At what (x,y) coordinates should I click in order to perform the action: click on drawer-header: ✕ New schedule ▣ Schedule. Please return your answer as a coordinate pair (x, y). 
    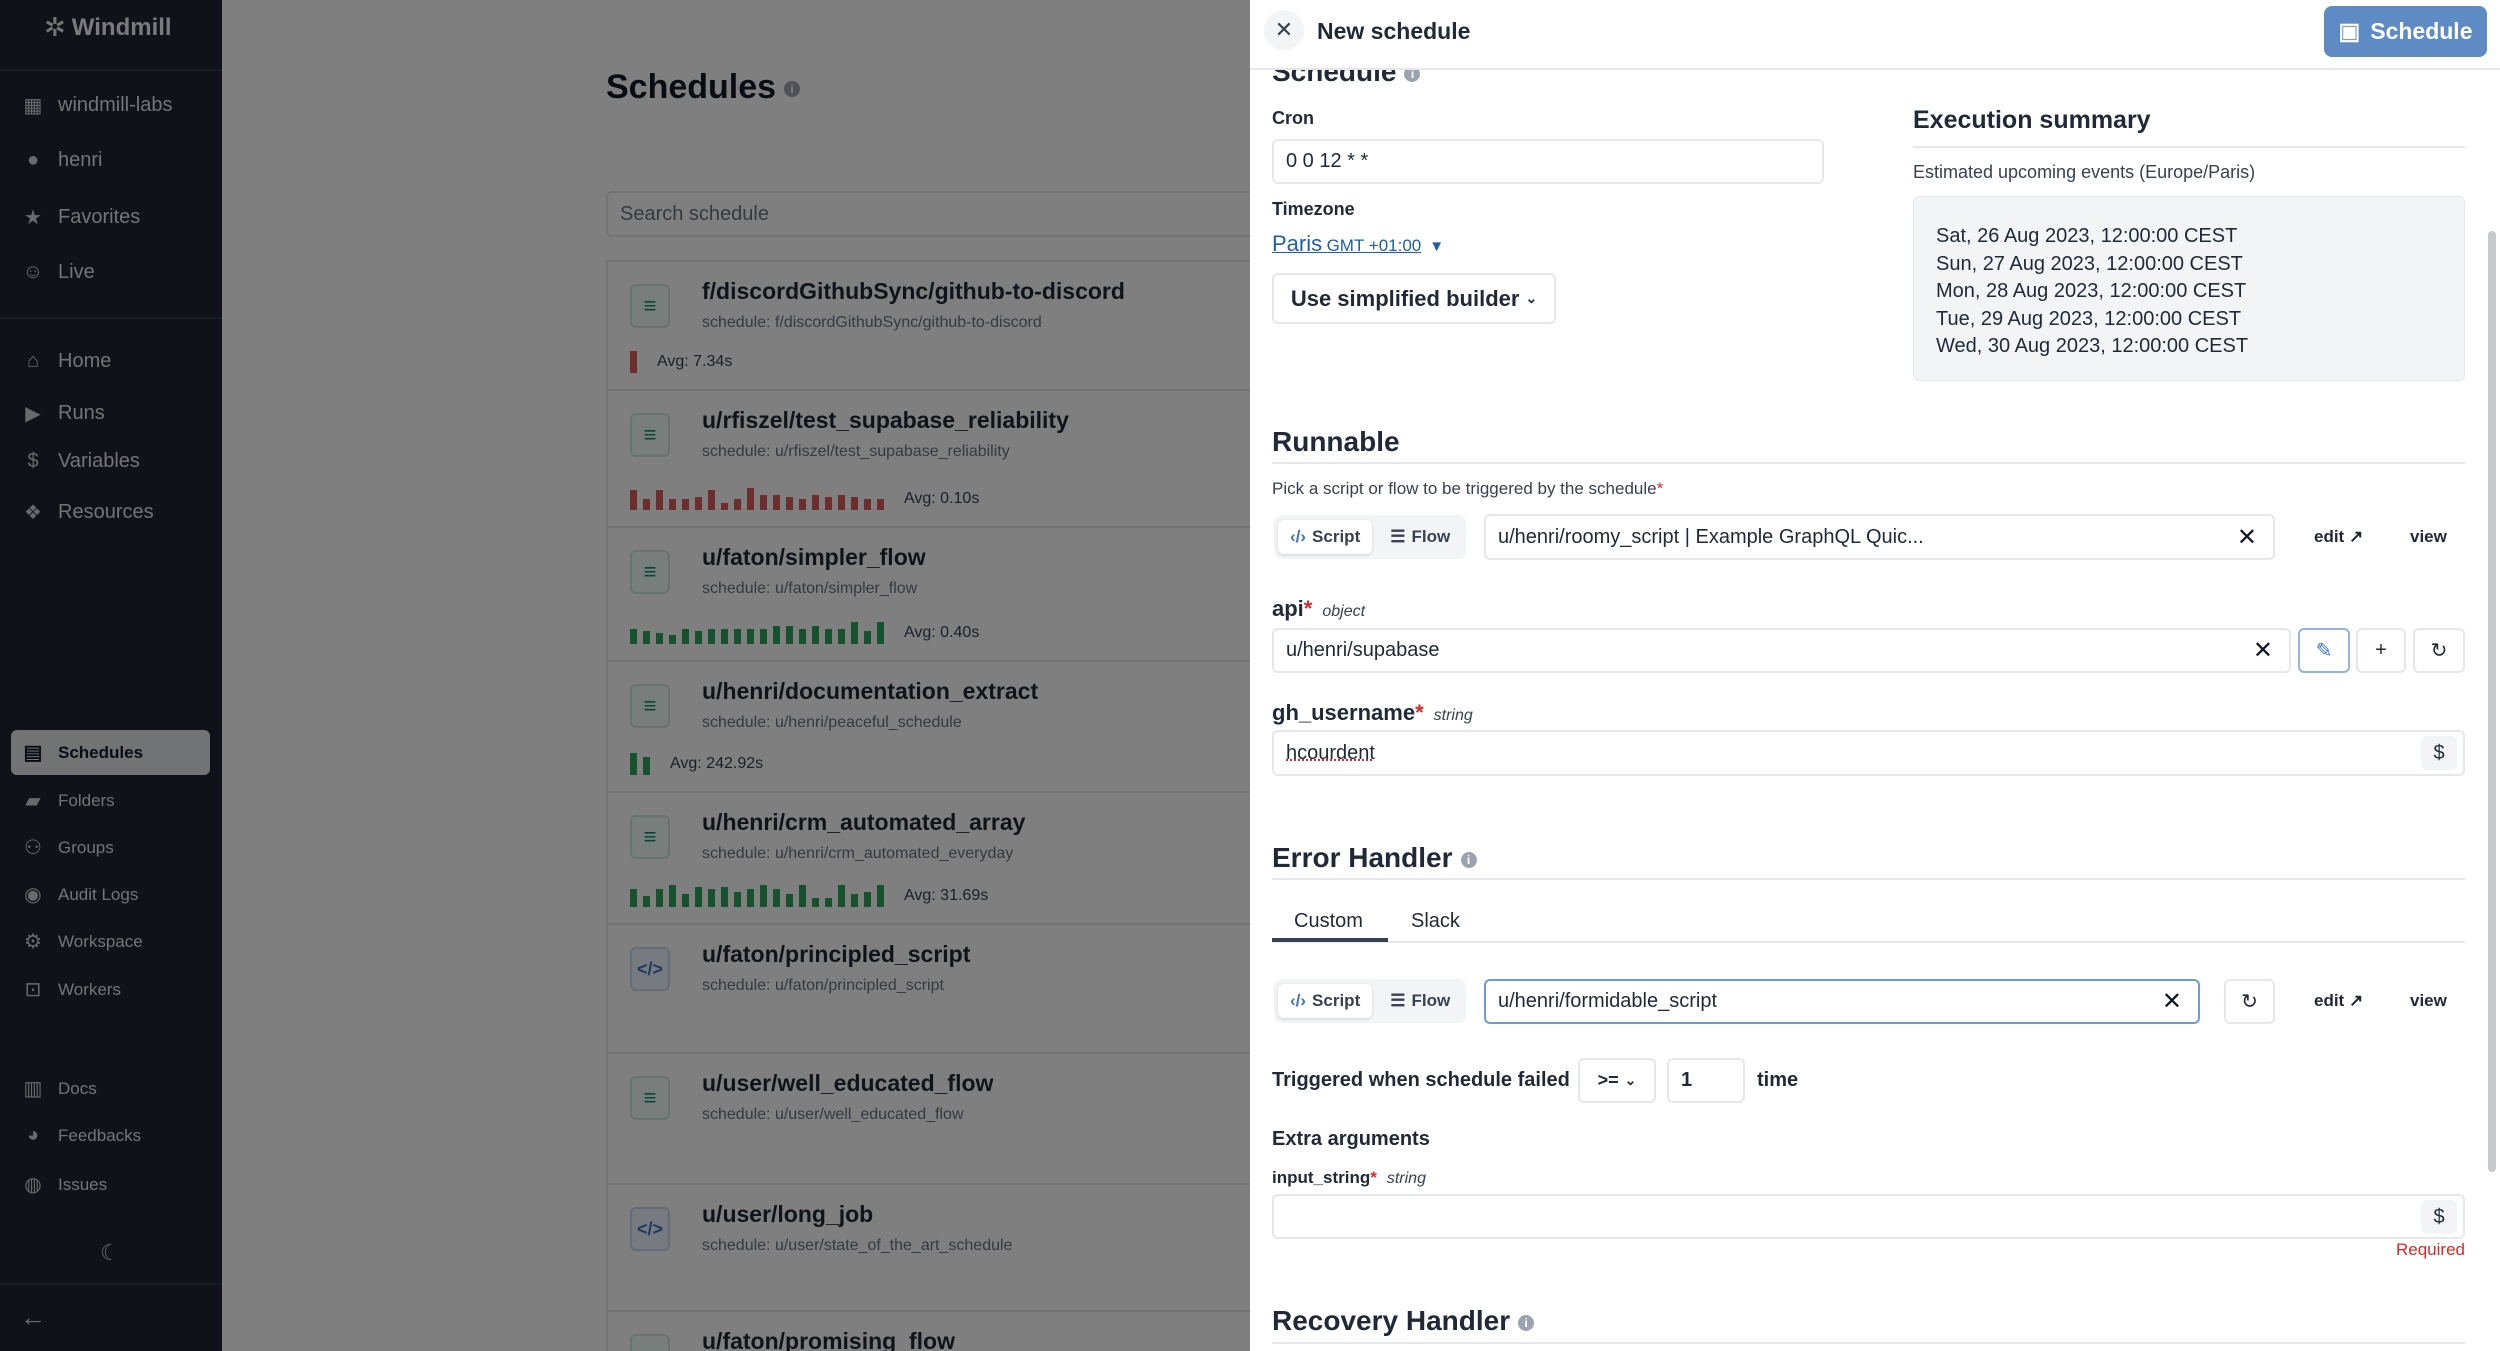
    Looking at the image, I should click on (1875, 35).